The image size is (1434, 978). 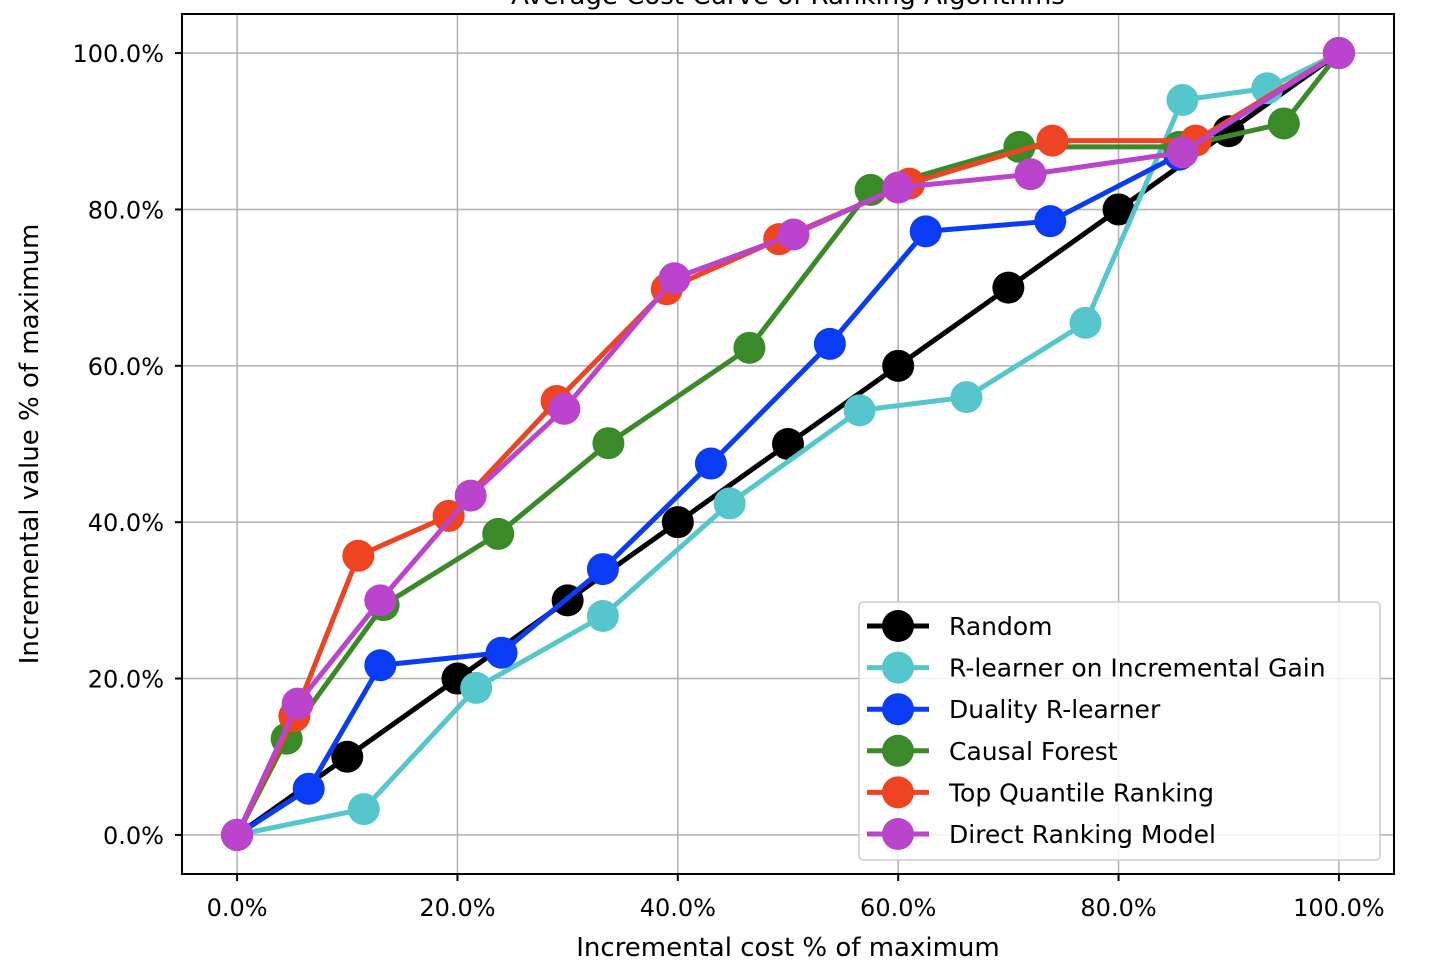 I want to click on legend-entry-duality-r-learner: Duality R-learner, so click(x=1014, y=709).